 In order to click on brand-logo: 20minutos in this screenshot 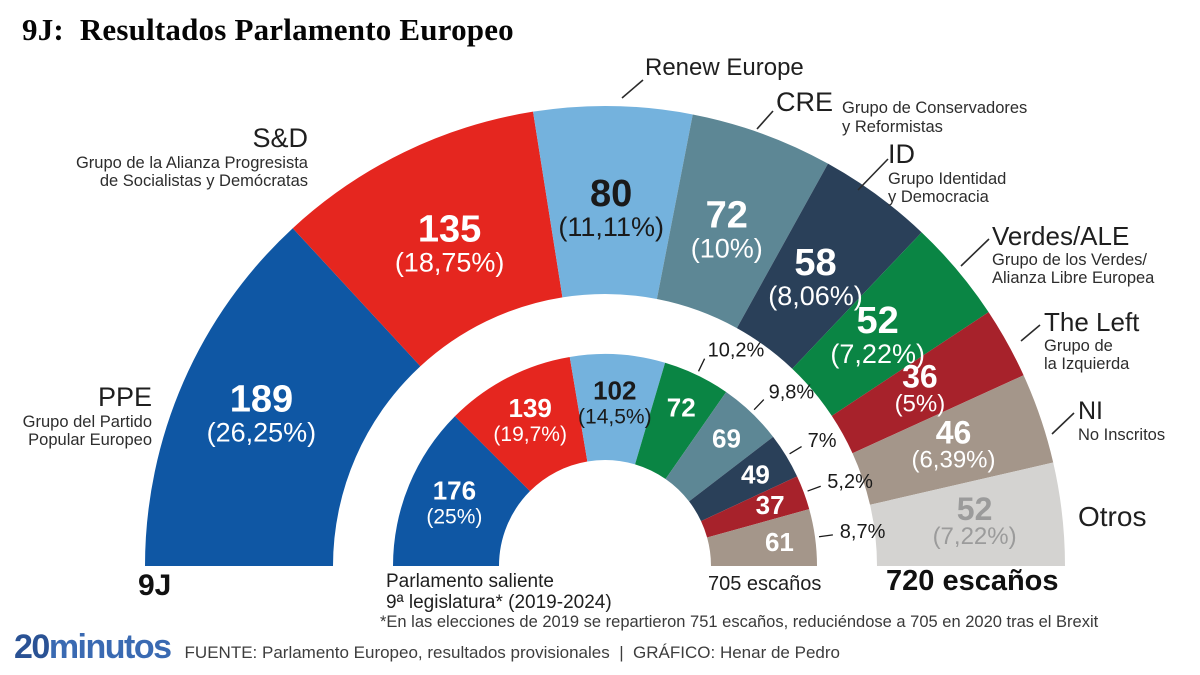, I will do `click(93, 647)`.